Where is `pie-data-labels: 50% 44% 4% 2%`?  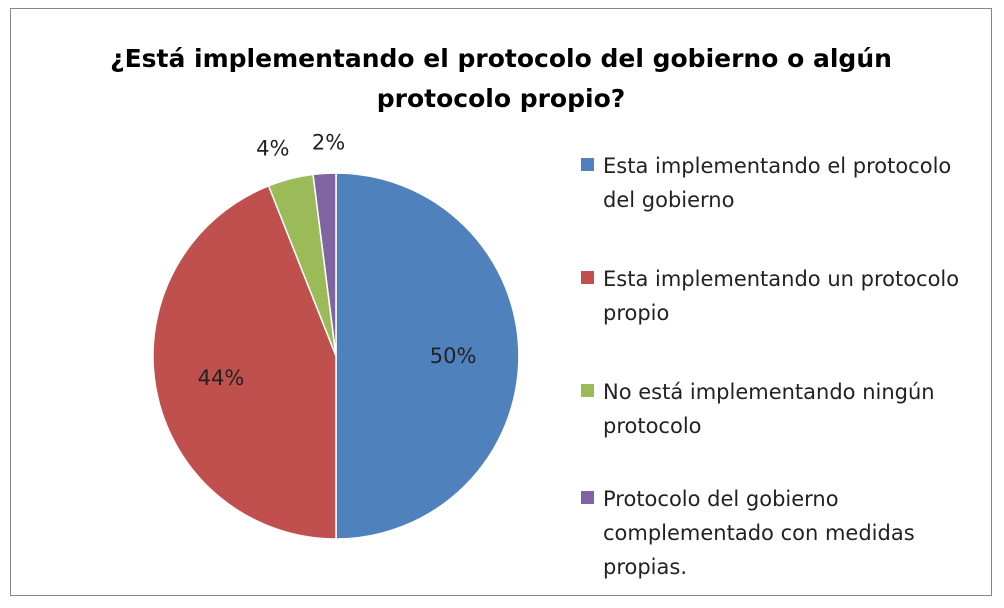
pie-data-labels: 50% 44% 4% 2% is located at coordinates (337, 260).